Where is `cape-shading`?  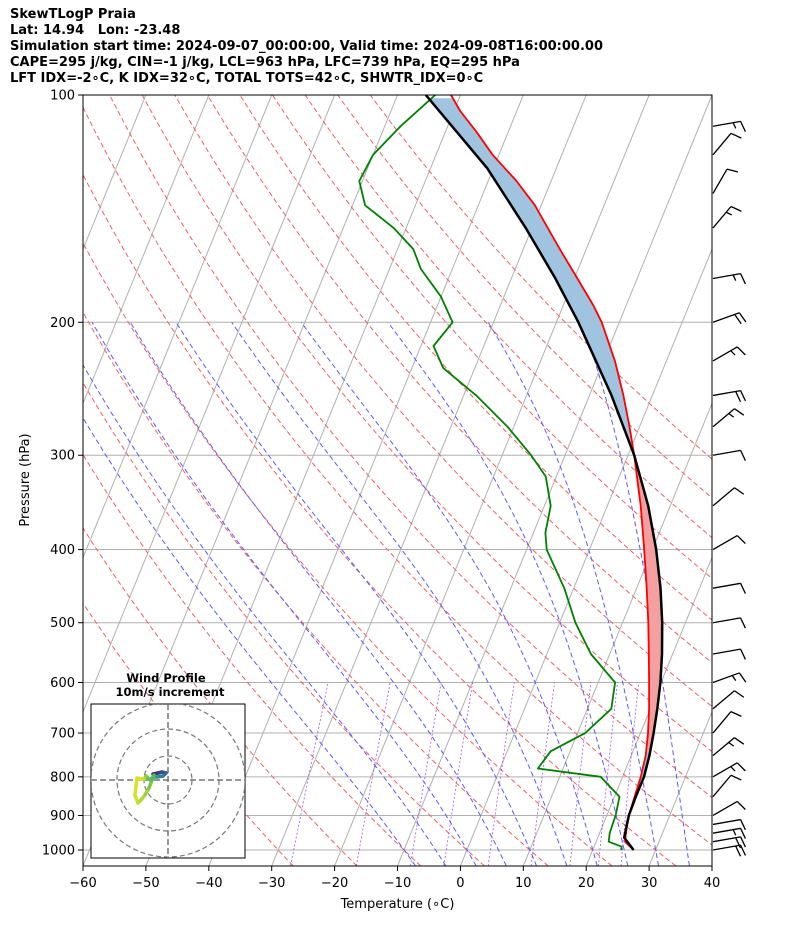 cape-shading is located at coordinates (647, 600).